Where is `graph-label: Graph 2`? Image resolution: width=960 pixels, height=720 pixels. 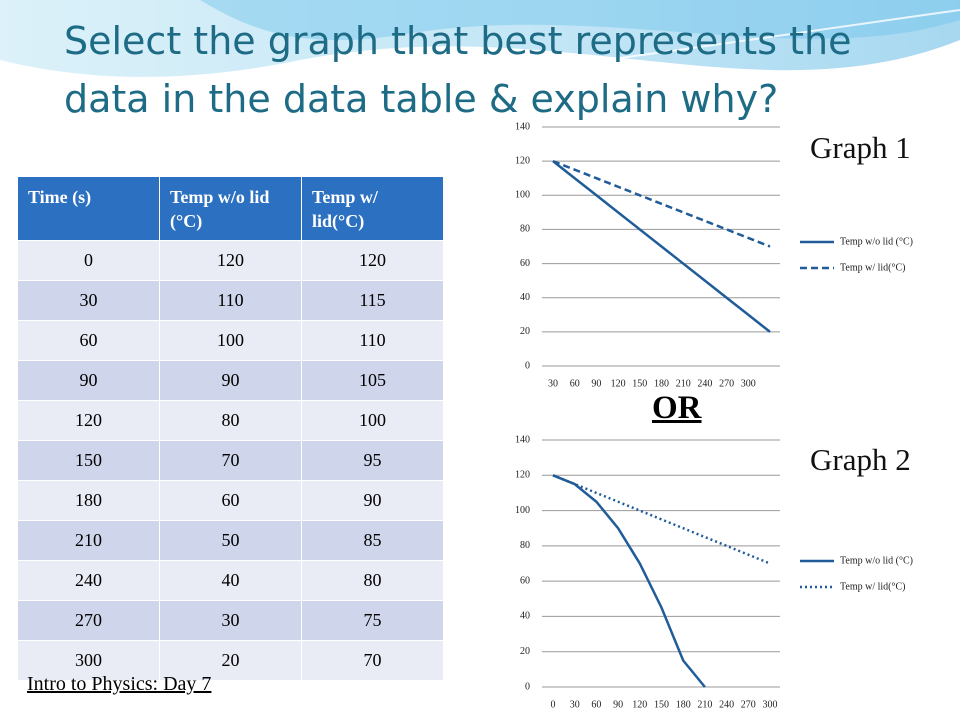 graph-label: Graph 2 is located at coordinates (860, 459).